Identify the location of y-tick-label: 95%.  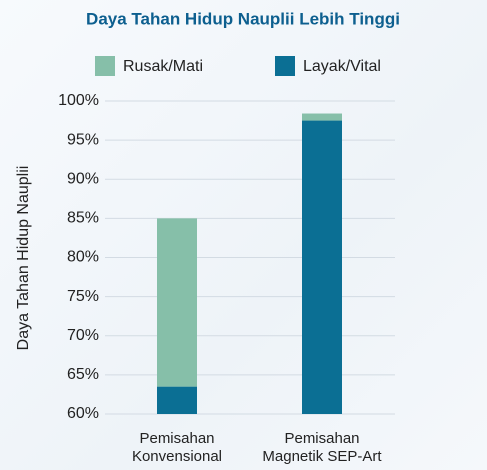
(83, 139).